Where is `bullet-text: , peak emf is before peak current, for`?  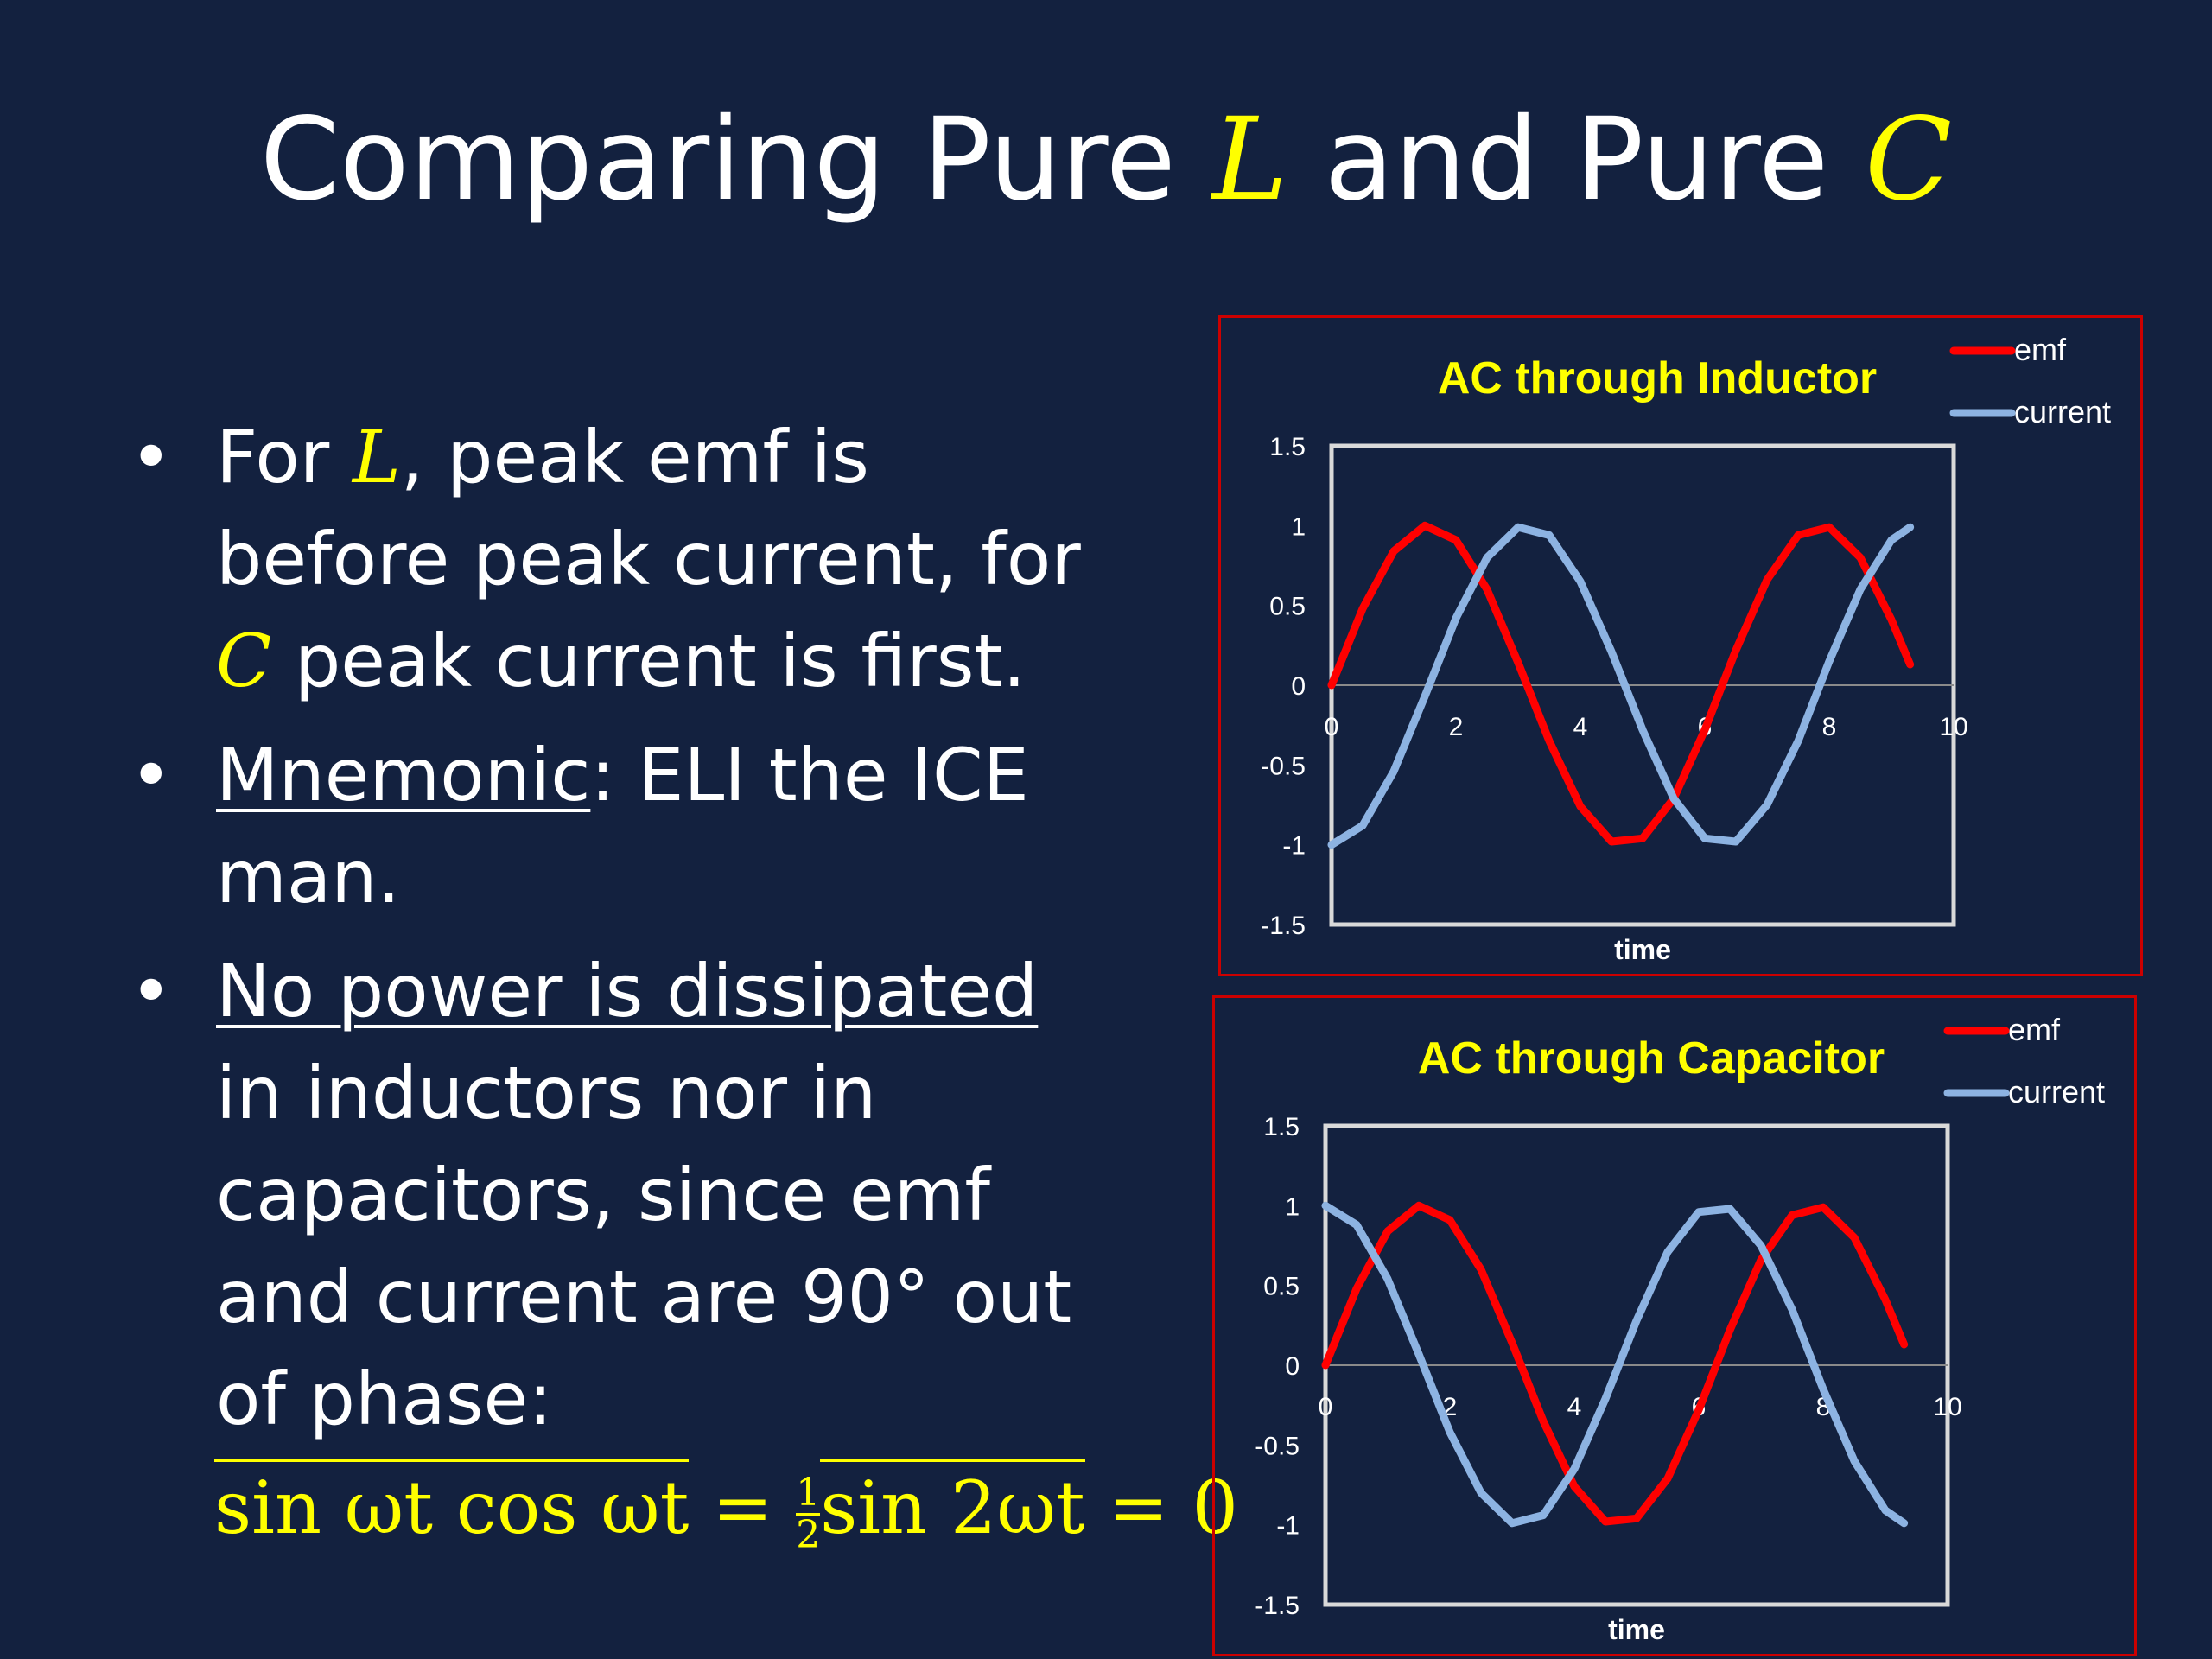 bullet-text: , peak emf is before peak current, for is located at coordinates (648, 508).